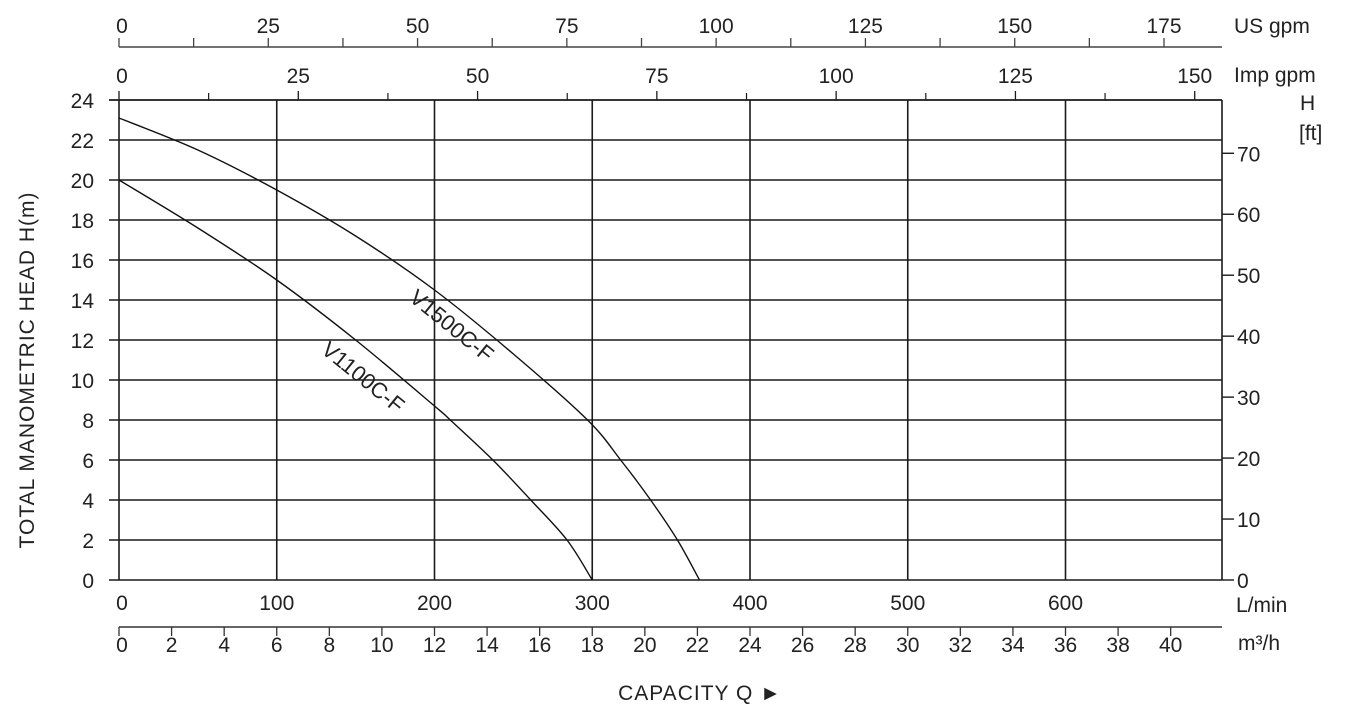  Describe the element at coordinates (477, 76) in the screenshot. I see `imp-gpm-tick-label: 50` at that location.